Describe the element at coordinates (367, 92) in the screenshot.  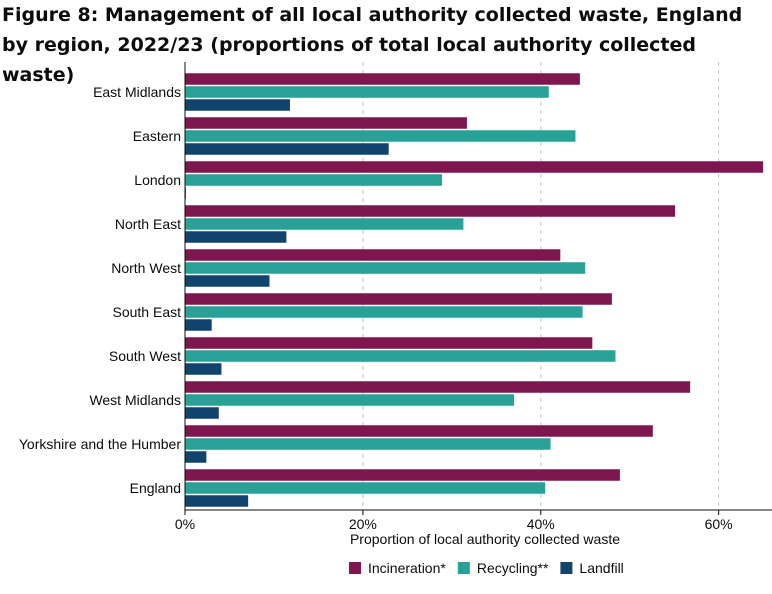
I see `bar-east-midlands-recycling` at that location.